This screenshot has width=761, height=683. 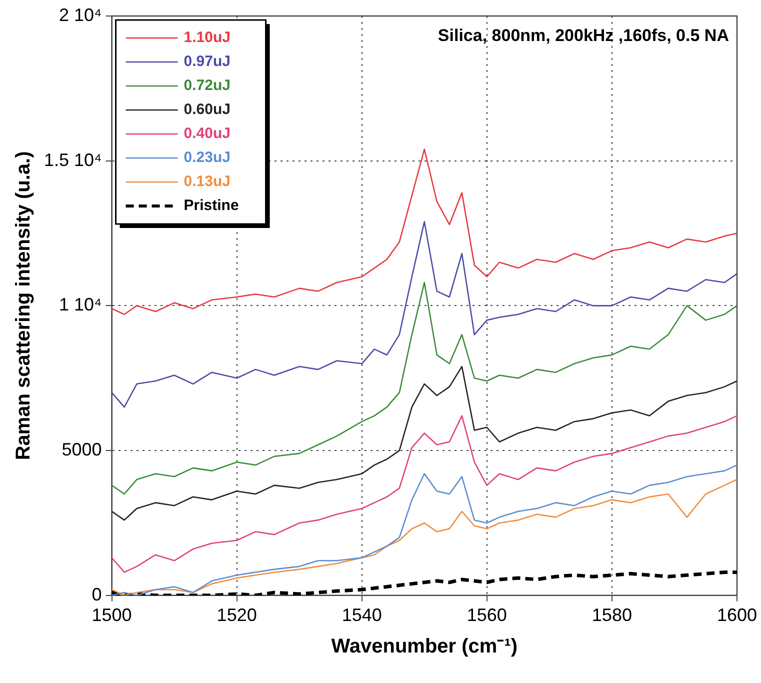 I want to click on legend-label: 0.13uJ, so click(x=207, y=181).